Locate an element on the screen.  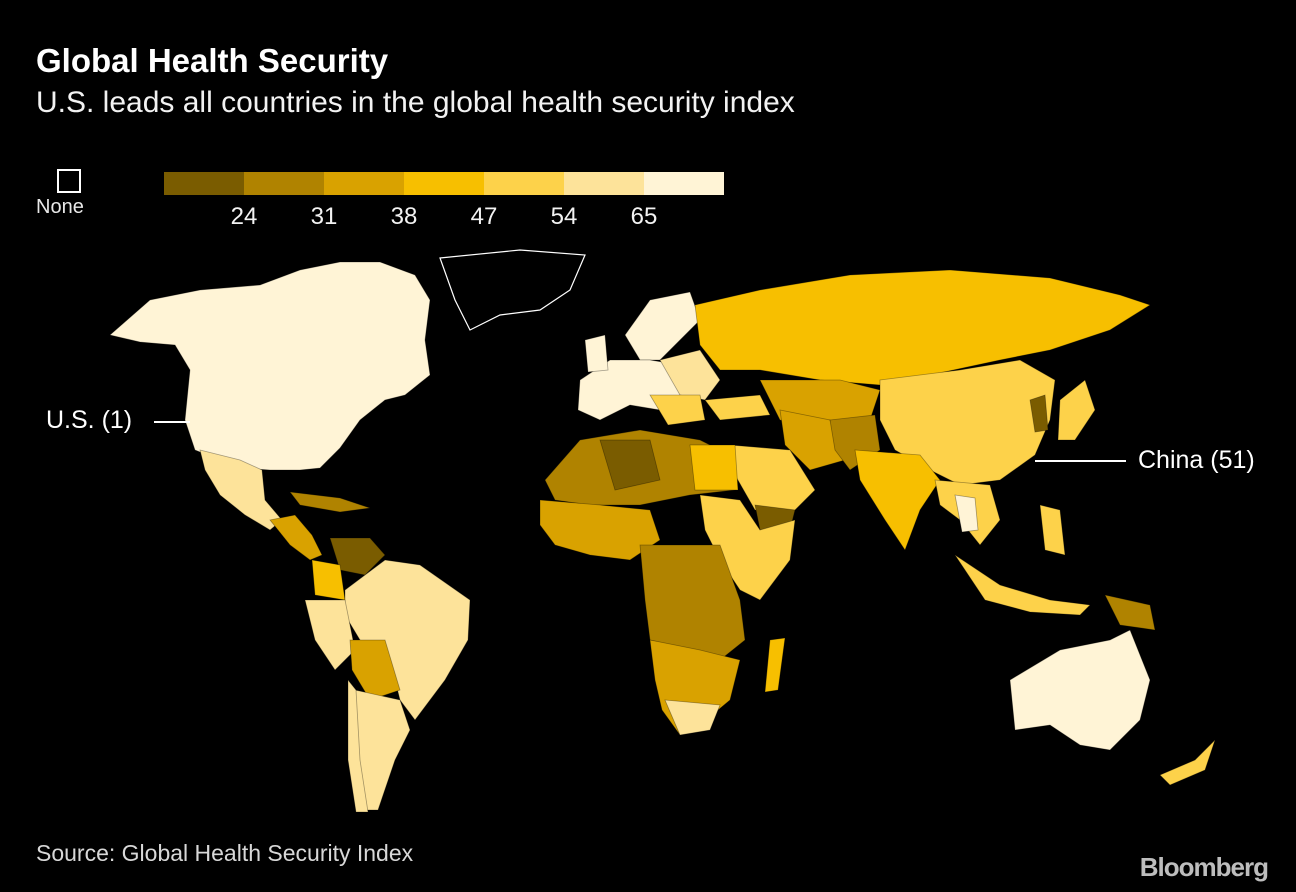
region-eastern-europe is located at coordinates (690, 375).